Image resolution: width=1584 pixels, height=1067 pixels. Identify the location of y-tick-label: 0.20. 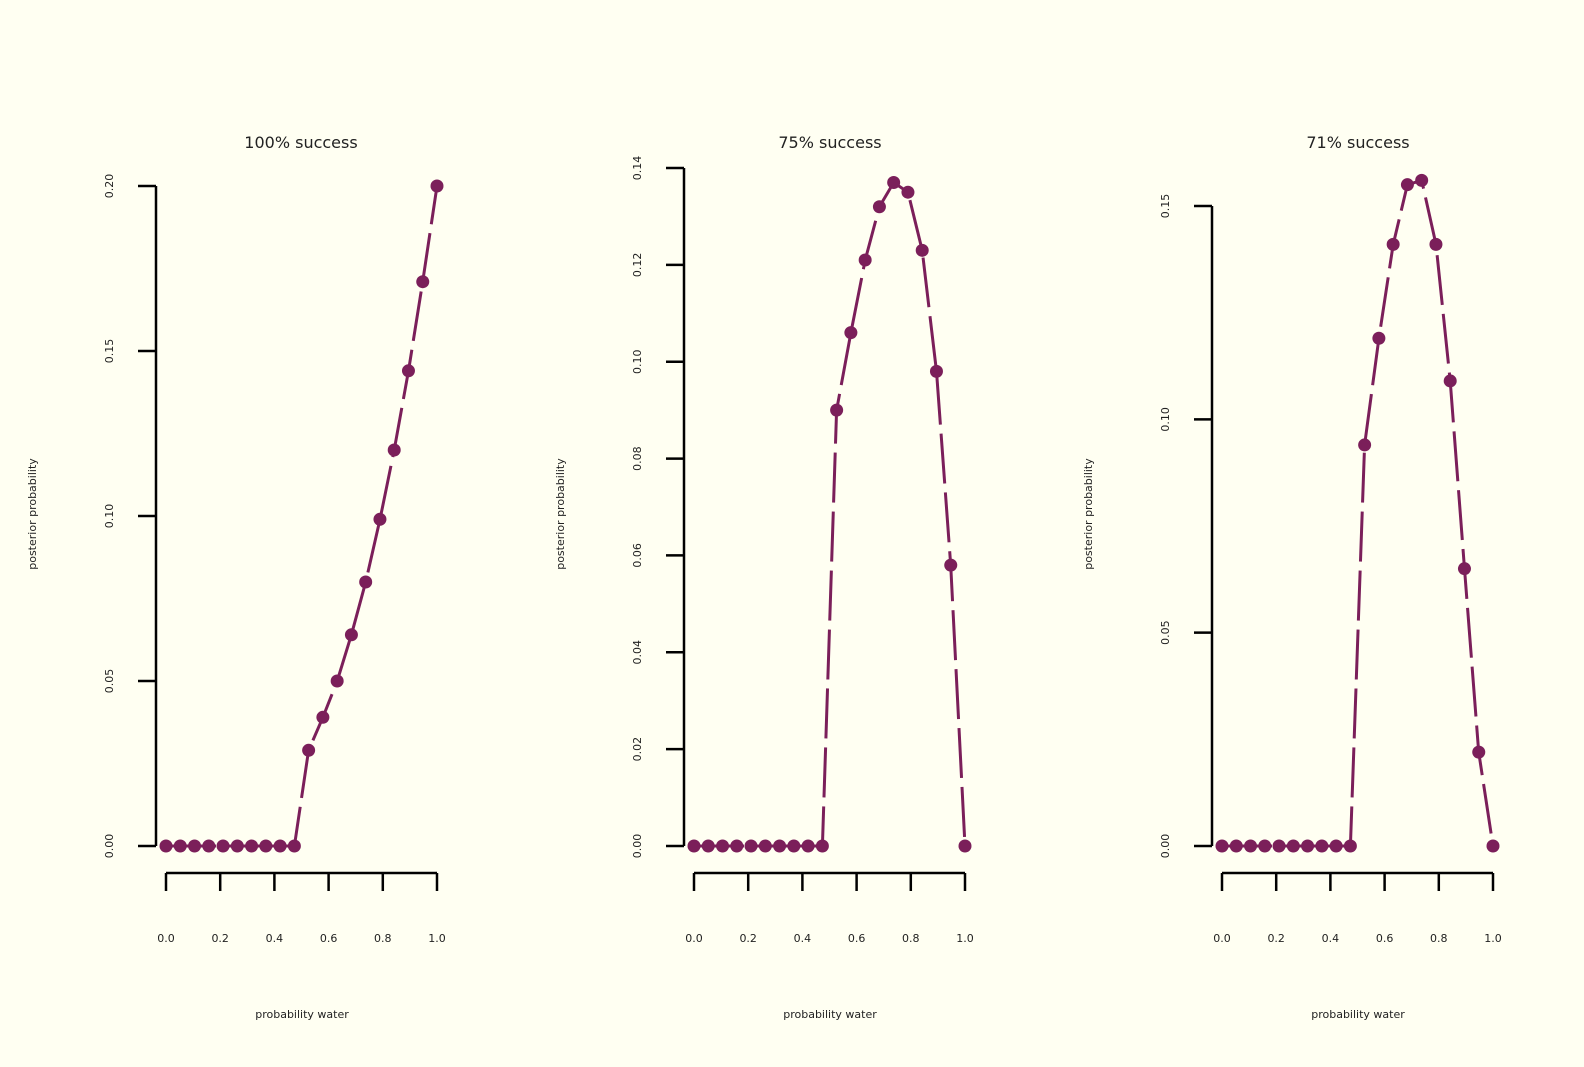
(109, 186).